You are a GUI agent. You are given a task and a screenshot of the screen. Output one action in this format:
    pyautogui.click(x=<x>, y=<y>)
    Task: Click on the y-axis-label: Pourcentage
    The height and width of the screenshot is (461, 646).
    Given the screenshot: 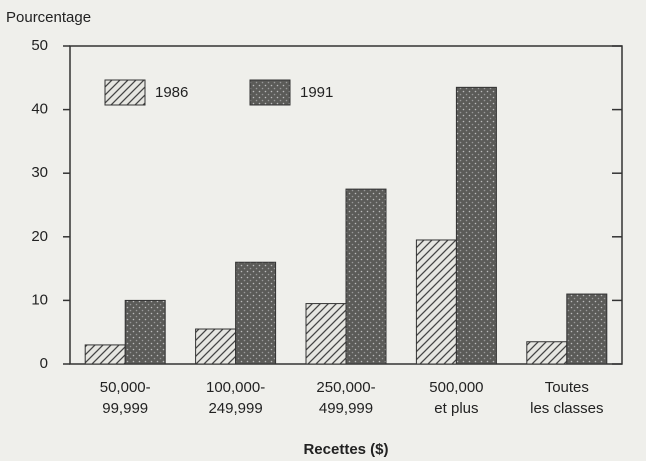 What is the action you would take?
    pyautogui.click(x=48, y=17)
    